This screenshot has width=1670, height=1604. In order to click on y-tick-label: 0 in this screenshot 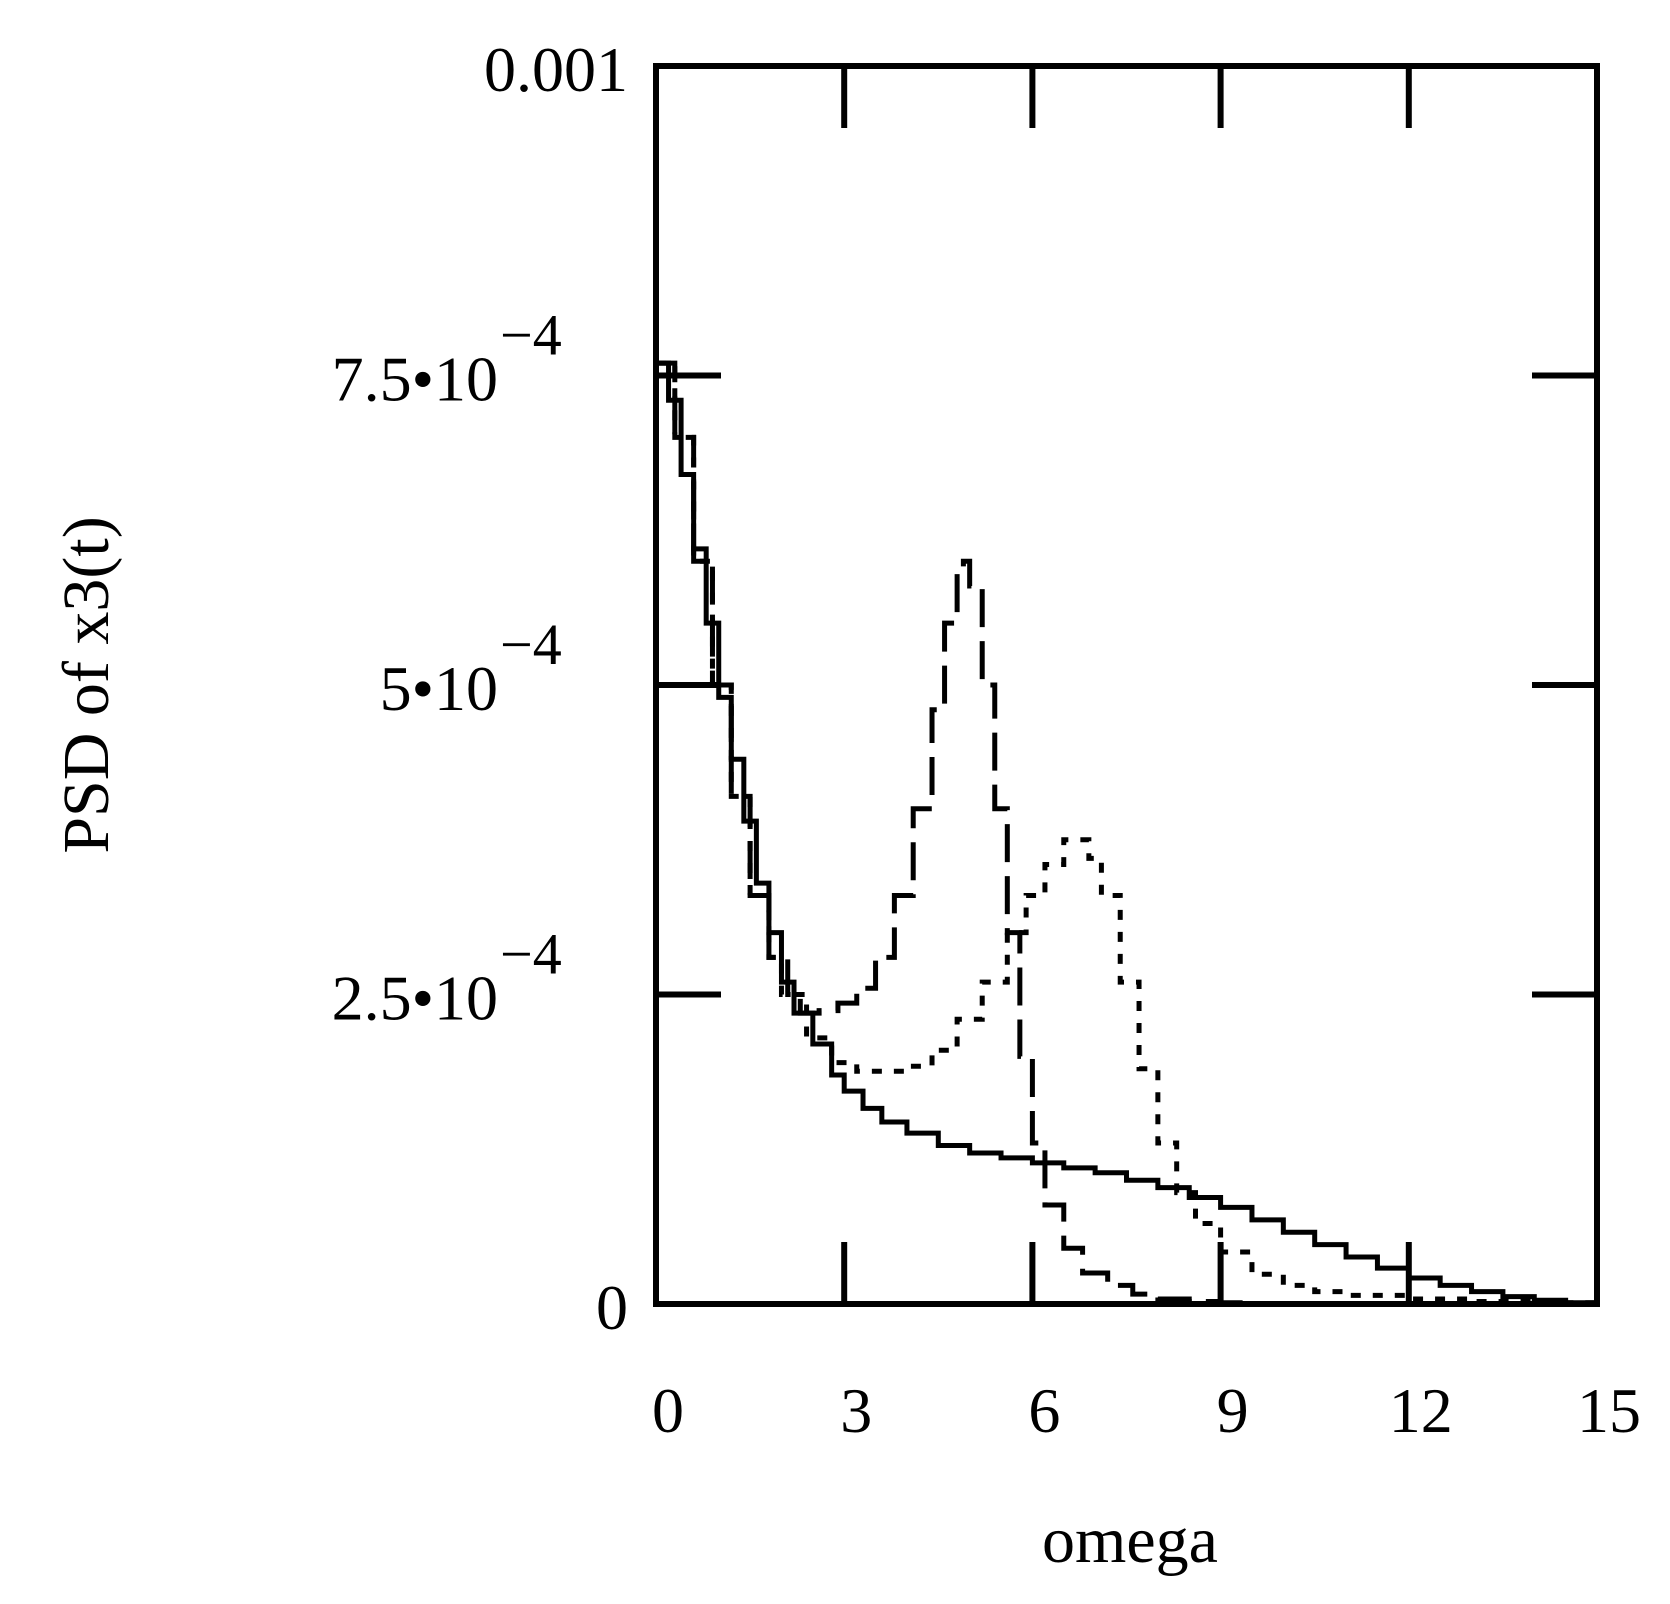, I will do `click(612, 1307)`.